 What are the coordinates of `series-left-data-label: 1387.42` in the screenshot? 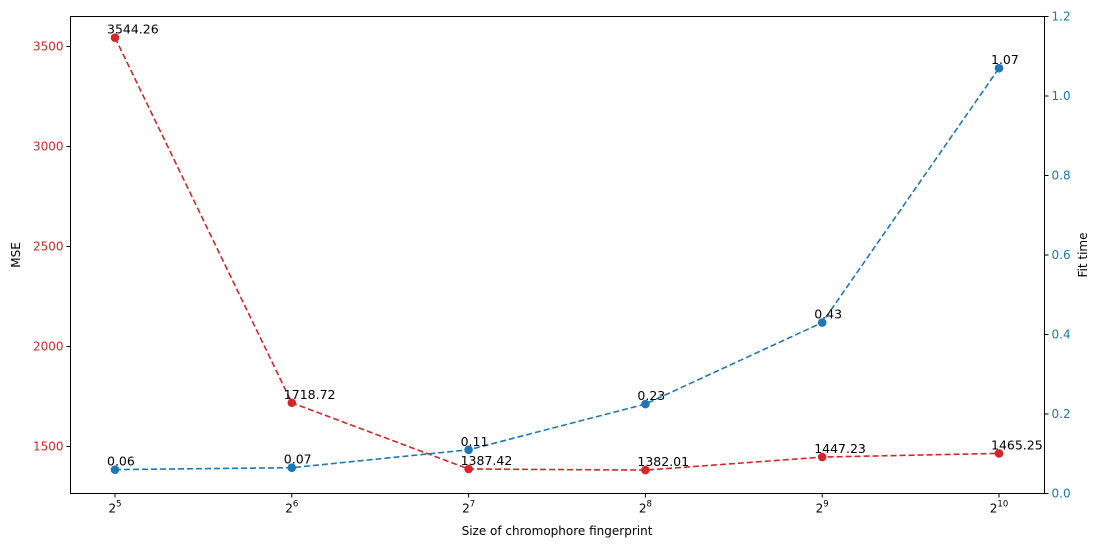 It's located at (487, 460).